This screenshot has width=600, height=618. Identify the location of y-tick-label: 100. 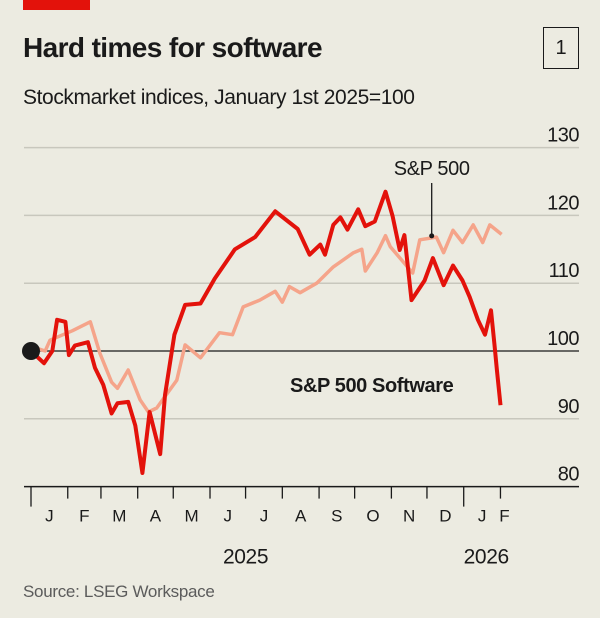
(563, 339).